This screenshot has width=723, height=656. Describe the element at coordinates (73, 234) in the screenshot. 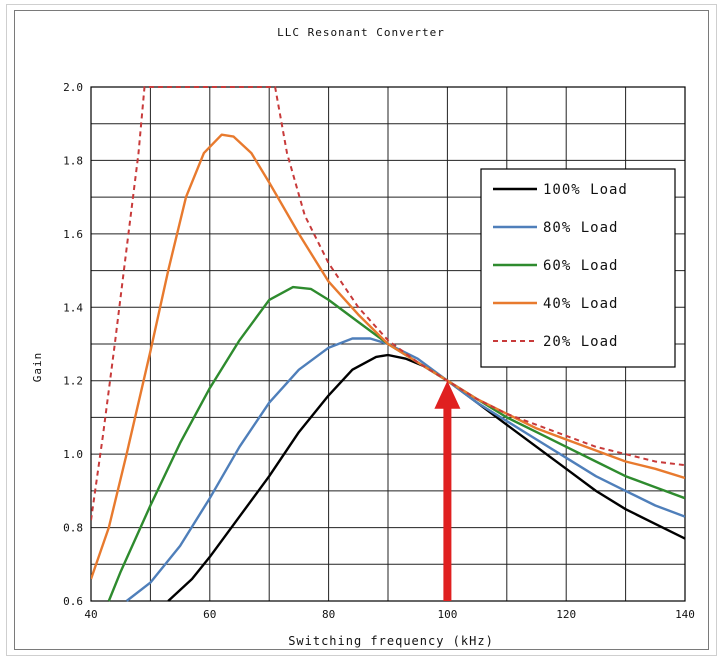

I see `y-tick-label: 1.6` at that location.